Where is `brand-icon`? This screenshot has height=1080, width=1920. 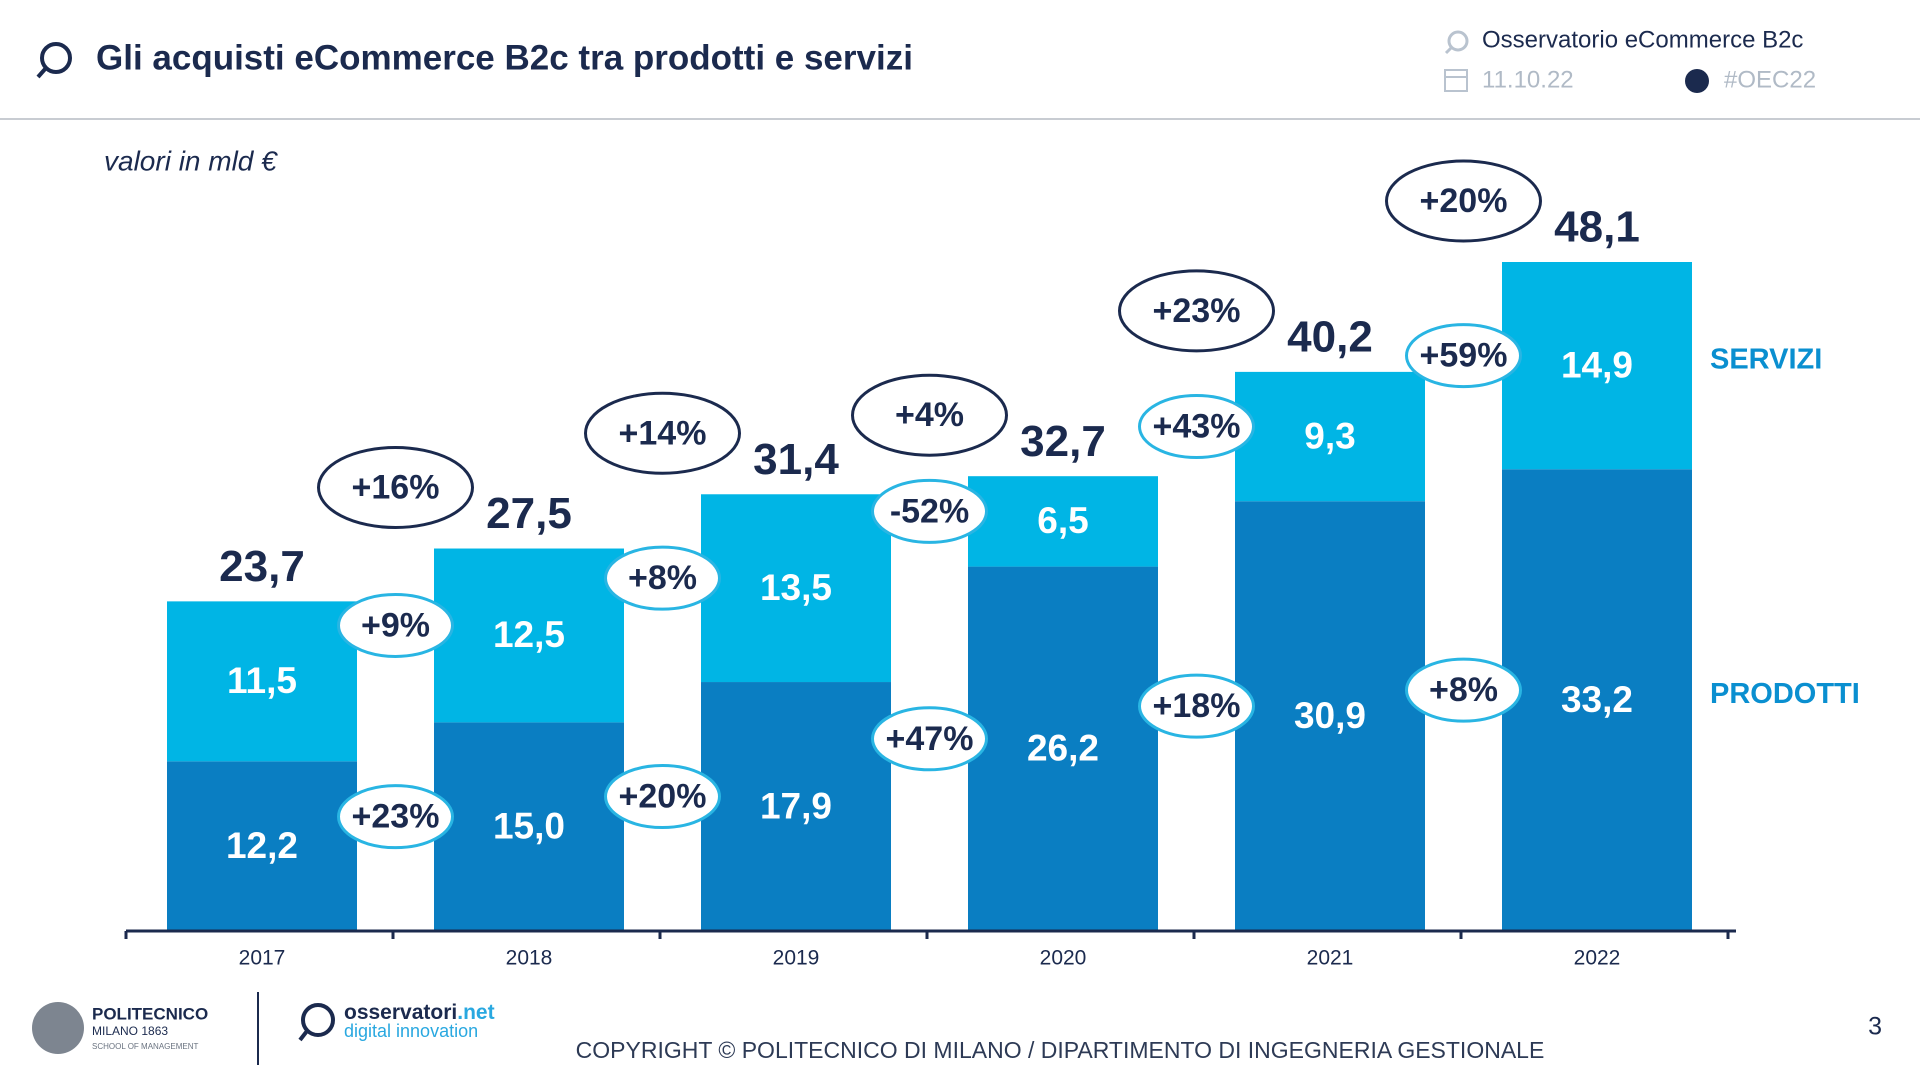
brand-icon is located at coordinates (316, 1022).